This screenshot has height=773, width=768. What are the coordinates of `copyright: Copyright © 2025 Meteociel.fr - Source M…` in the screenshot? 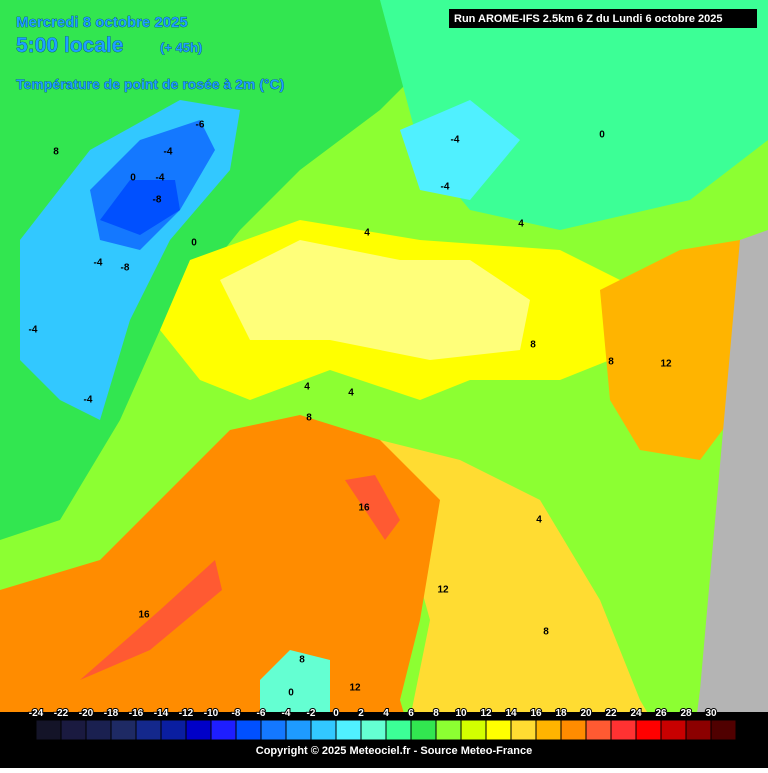 It's located at (394, 751).